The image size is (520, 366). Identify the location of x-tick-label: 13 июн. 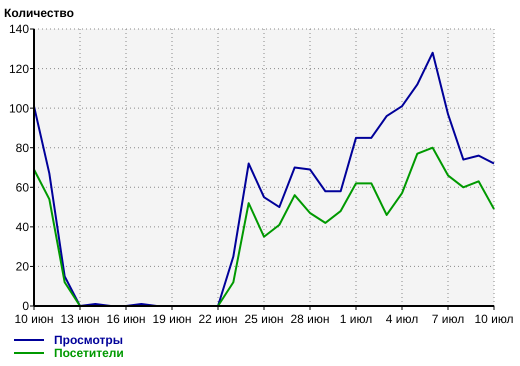
(80, 319).